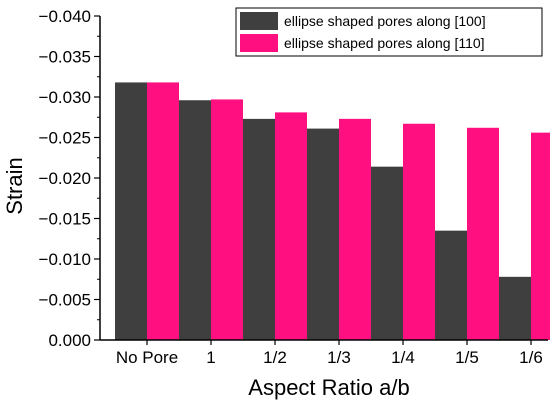 The width and height of the screenshot is (550, 405). What do you see at coordinates (384, 43) in the screenshot?
I see `legend-label: ellipse shaped pores along [110]` at bounding box center [384, 43].